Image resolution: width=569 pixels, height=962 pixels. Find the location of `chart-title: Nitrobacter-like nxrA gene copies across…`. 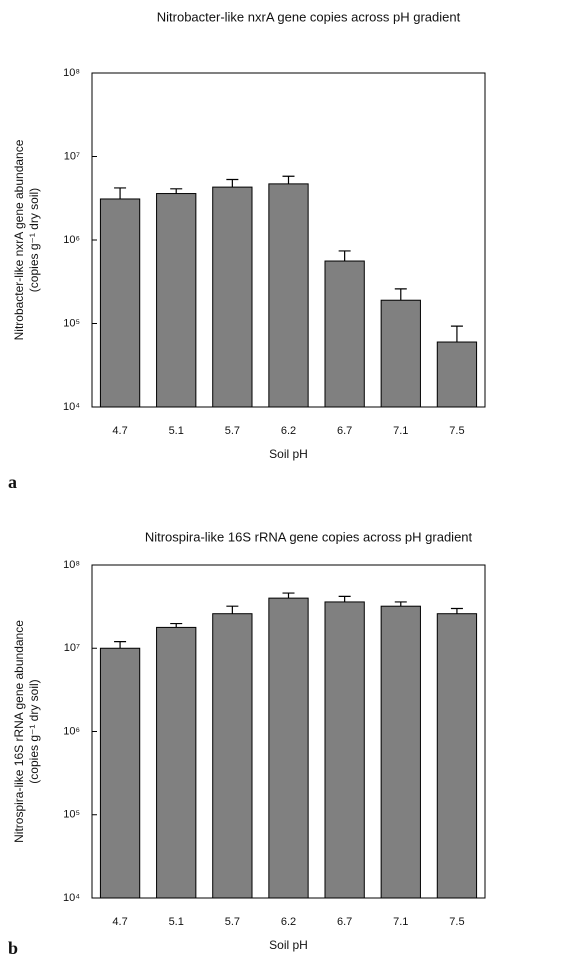

chart-title: Nitrobacter-like nxrA gene copies across… is located at coordinates (309, 16).